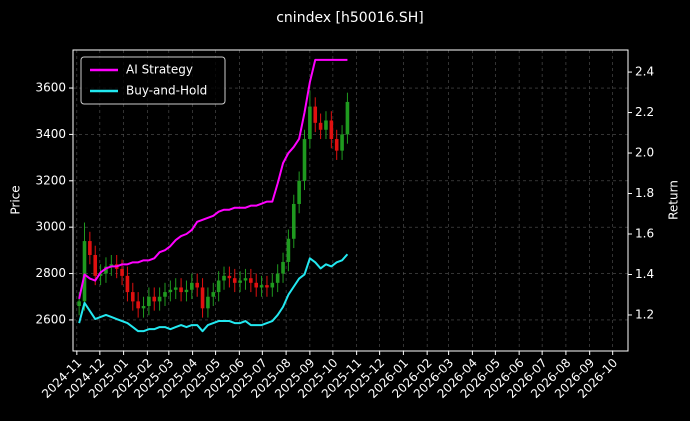  I want to click on y-tick-label: 3600, so click(50, 88).